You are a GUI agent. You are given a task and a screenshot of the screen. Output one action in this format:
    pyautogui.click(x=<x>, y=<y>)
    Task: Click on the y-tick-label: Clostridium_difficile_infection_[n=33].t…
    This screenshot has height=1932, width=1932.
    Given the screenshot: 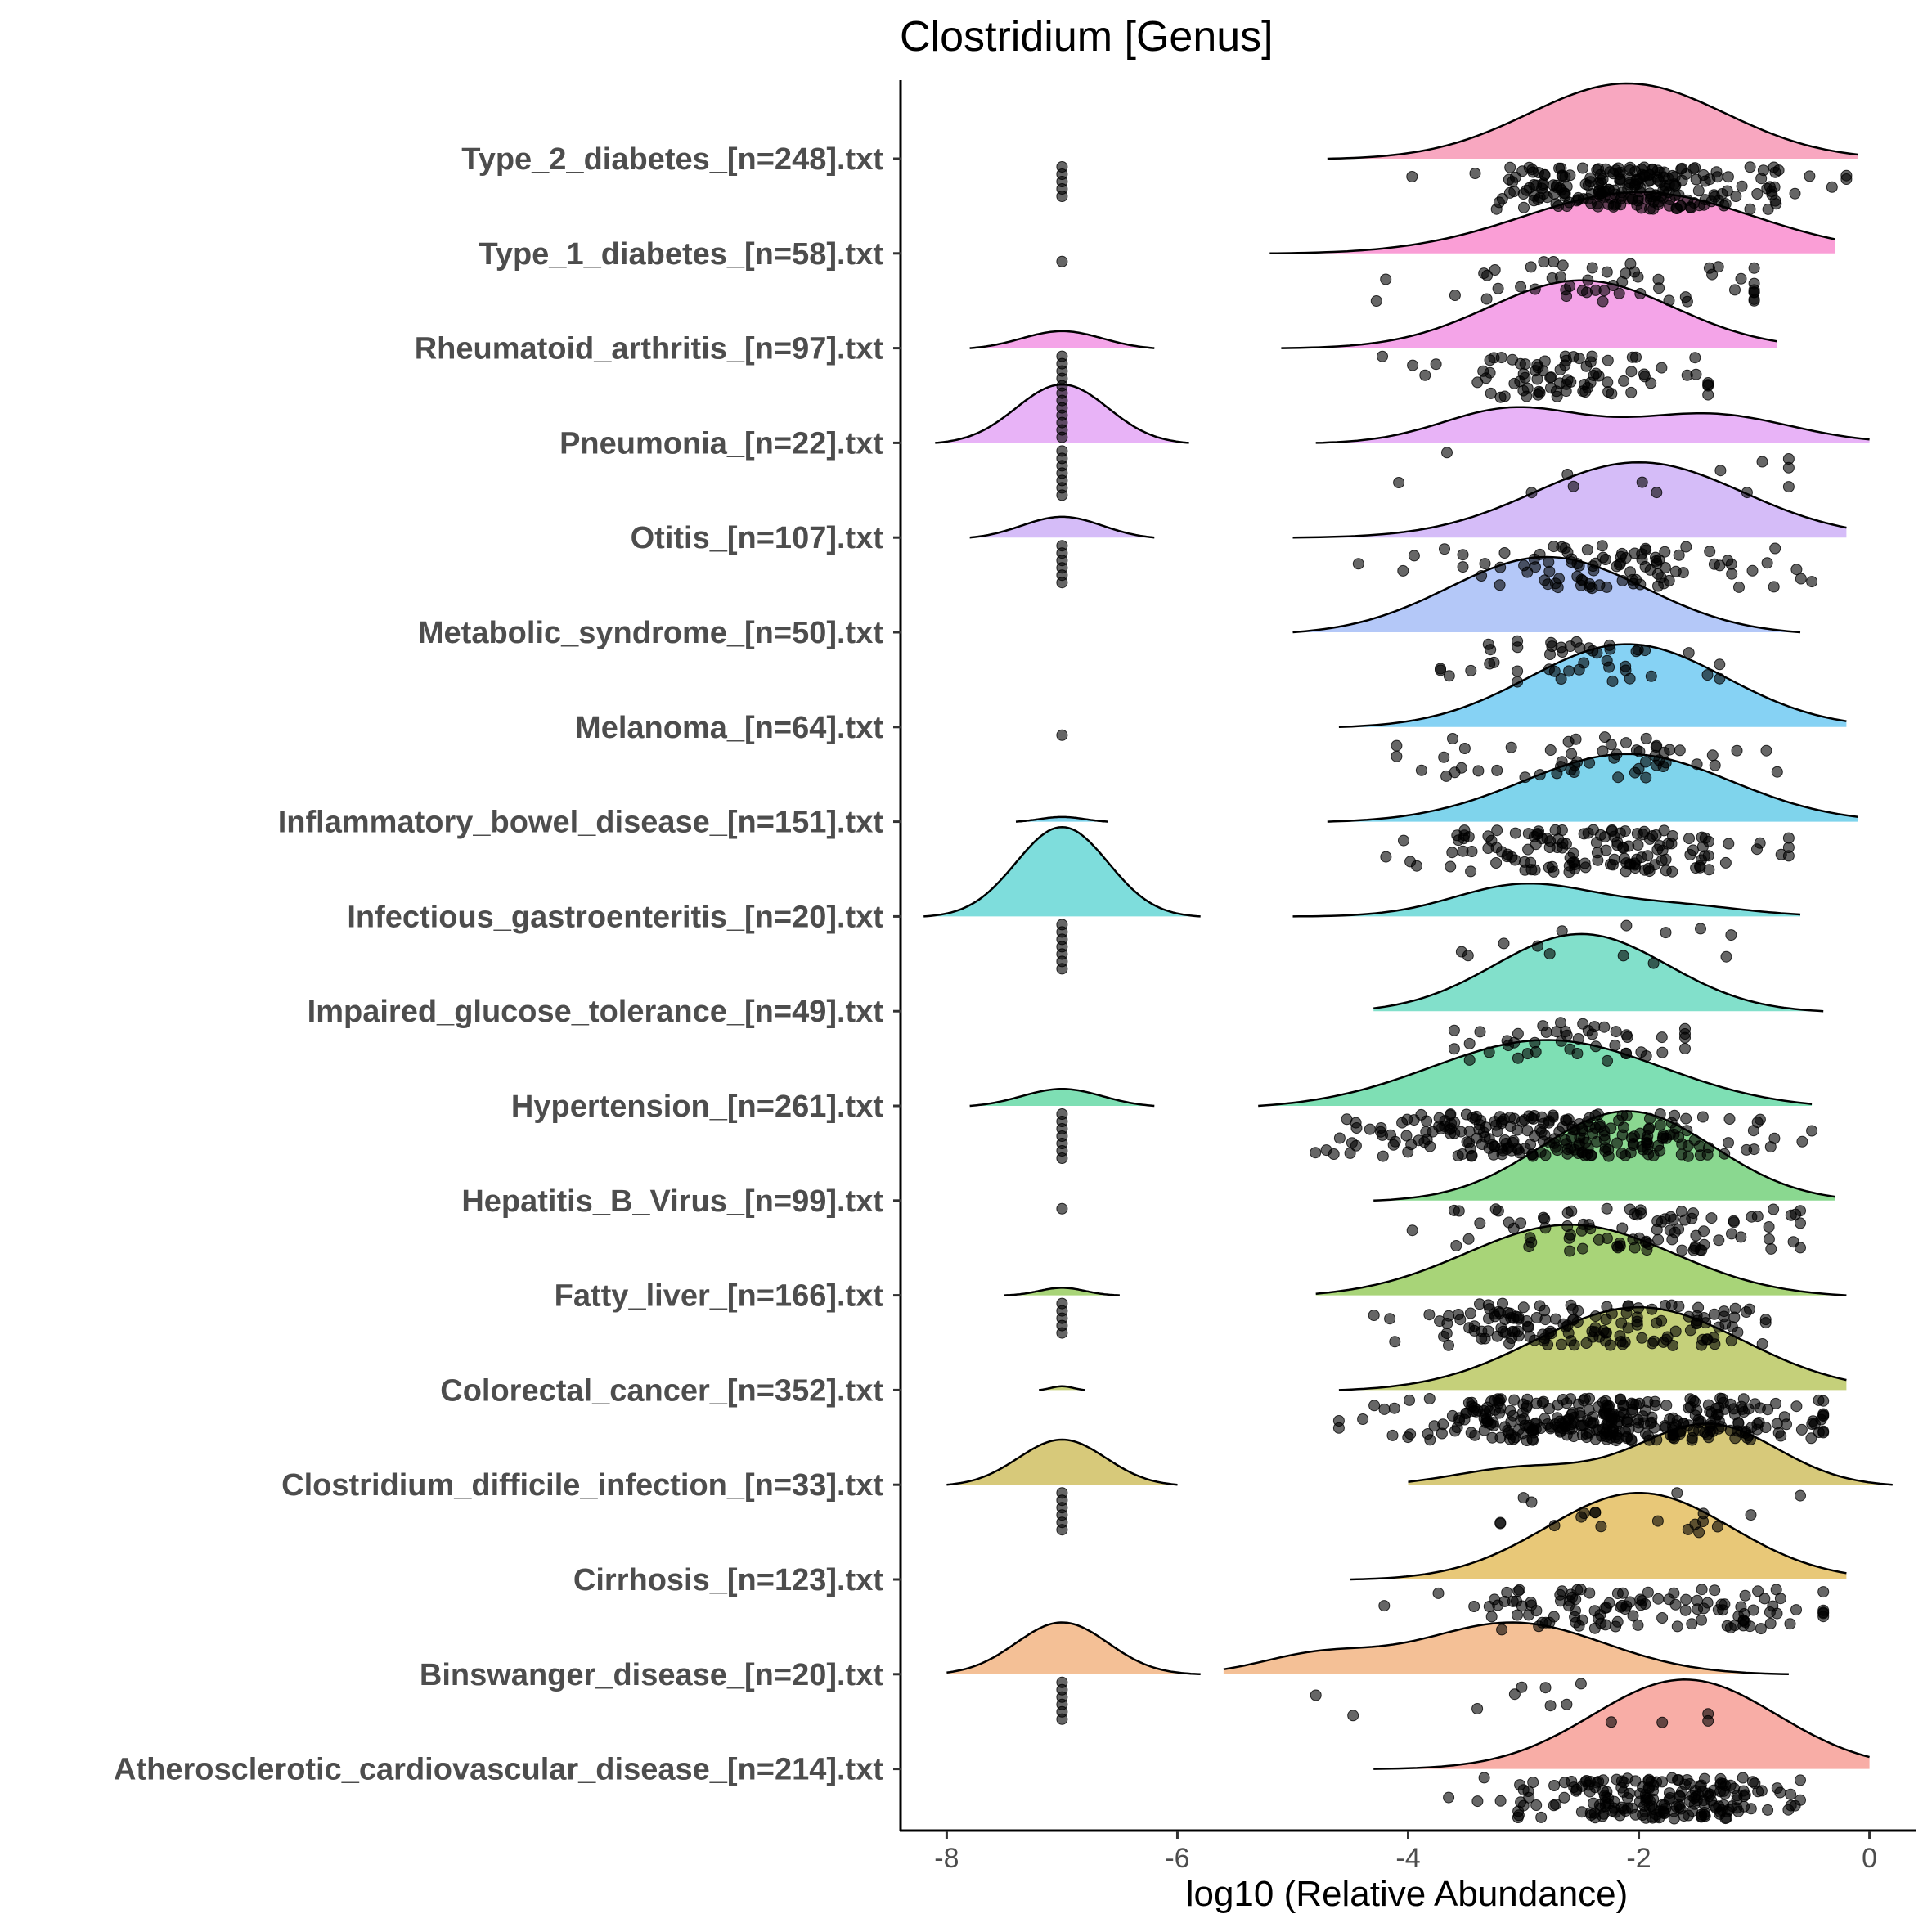 What is the action you would take?
    pyautogui.click(x=582, y=1485)
    